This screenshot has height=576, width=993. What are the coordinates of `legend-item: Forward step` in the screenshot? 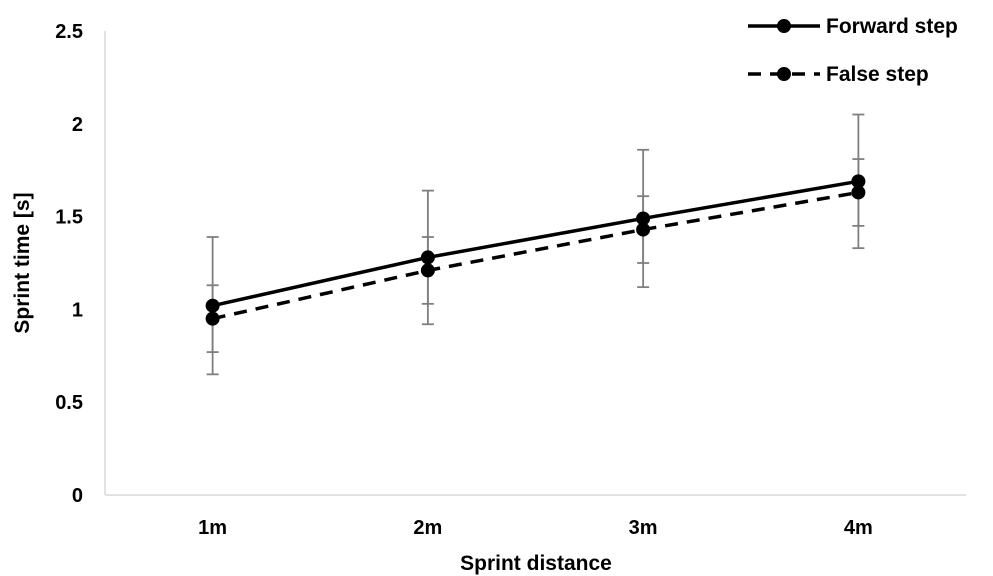 It's located at (853, 26).